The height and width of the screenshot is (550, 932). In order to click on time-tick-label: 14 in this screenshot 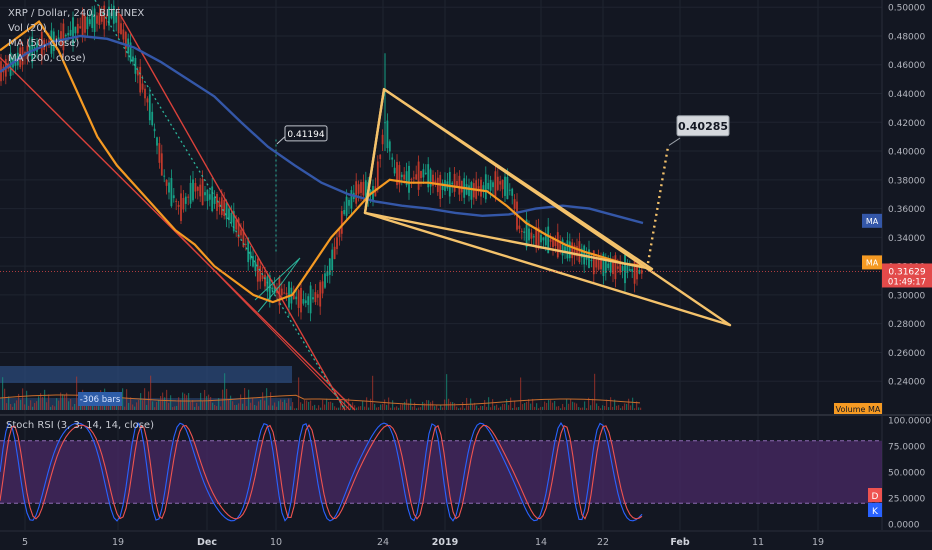, I will do `click(541, 542)`.